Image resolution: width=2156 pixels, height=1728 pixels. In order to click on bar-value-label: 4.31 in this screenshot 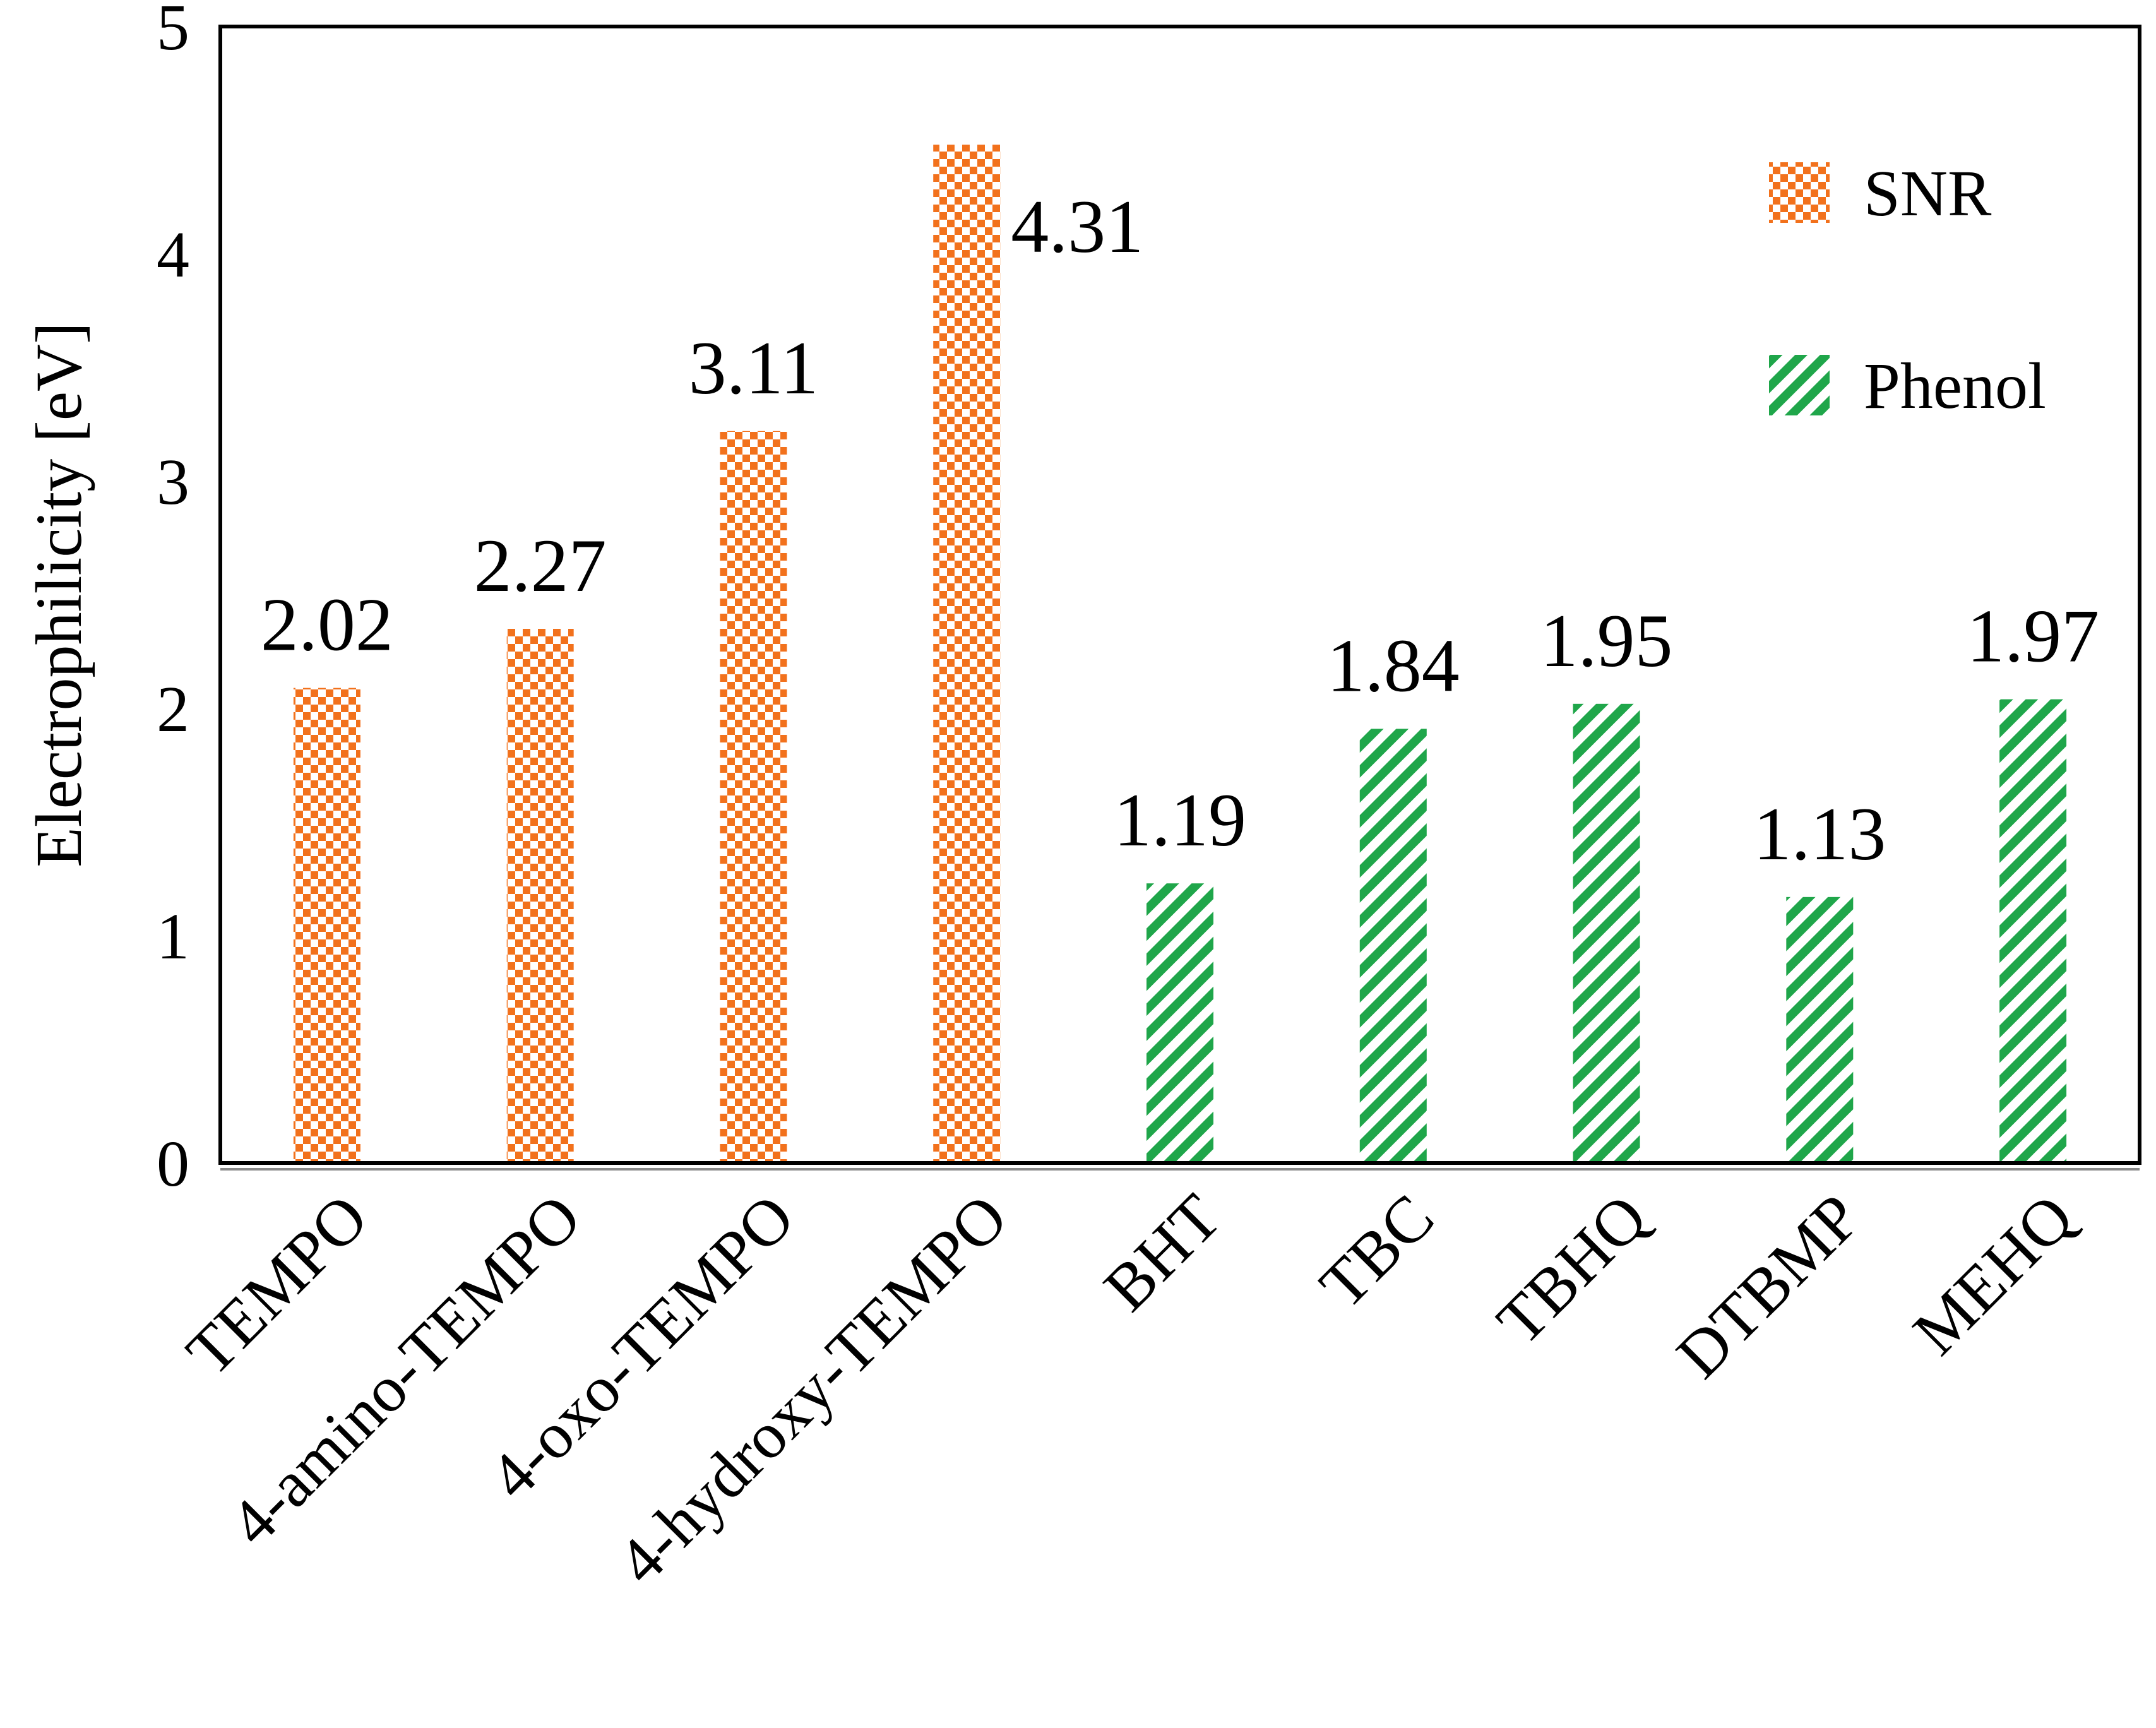, I will do `click(1077, 226)`.